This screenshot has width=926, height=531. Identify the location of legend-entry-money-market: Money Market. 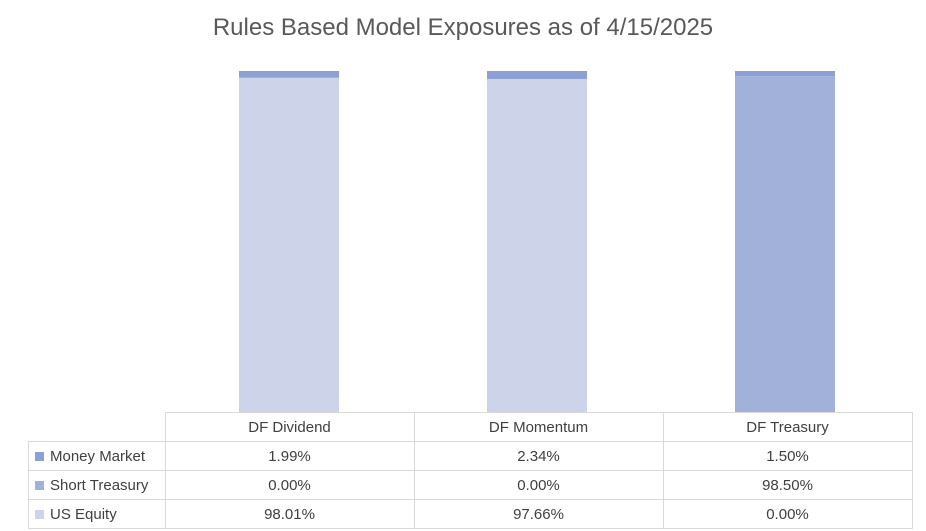
(97, 456).